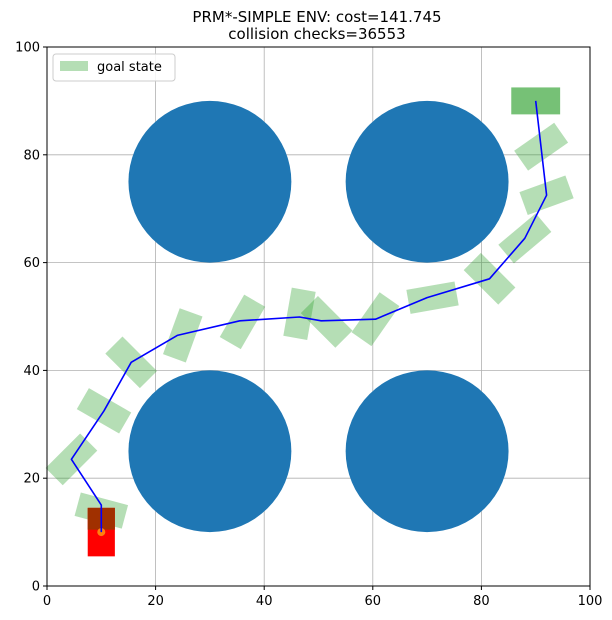  I want to click on y-tick-label: 80, so click(31, 155).